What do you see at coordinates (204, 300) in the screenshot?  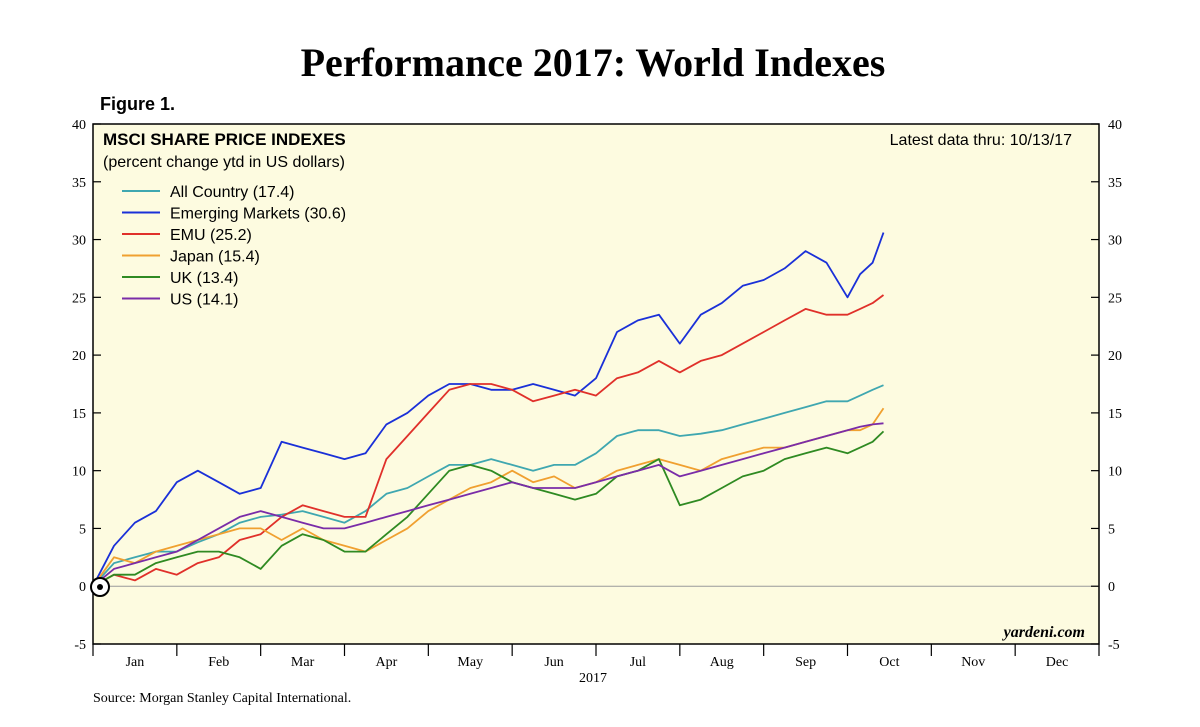 I see `legend-label: US (14.1)` at bounding box center [204, 300].